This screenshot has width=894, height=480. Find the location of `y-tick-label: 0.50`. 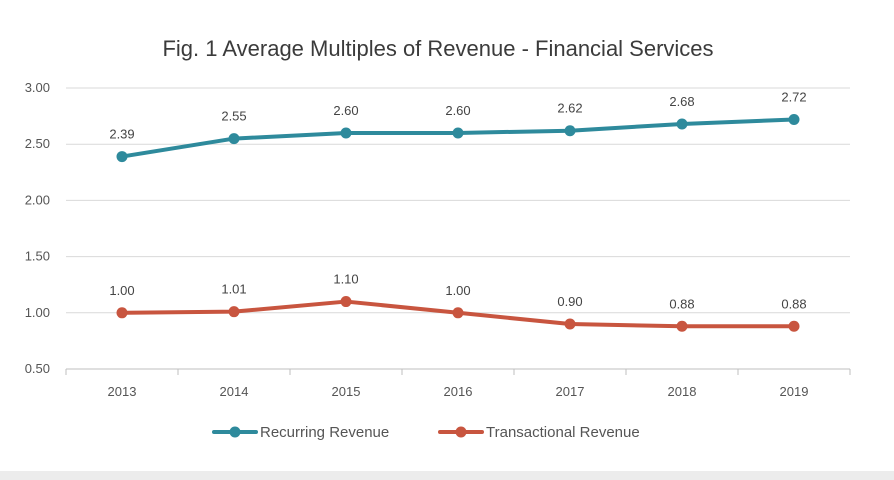

y-tick-label: 0.50 is located at coordinates (37, 368).